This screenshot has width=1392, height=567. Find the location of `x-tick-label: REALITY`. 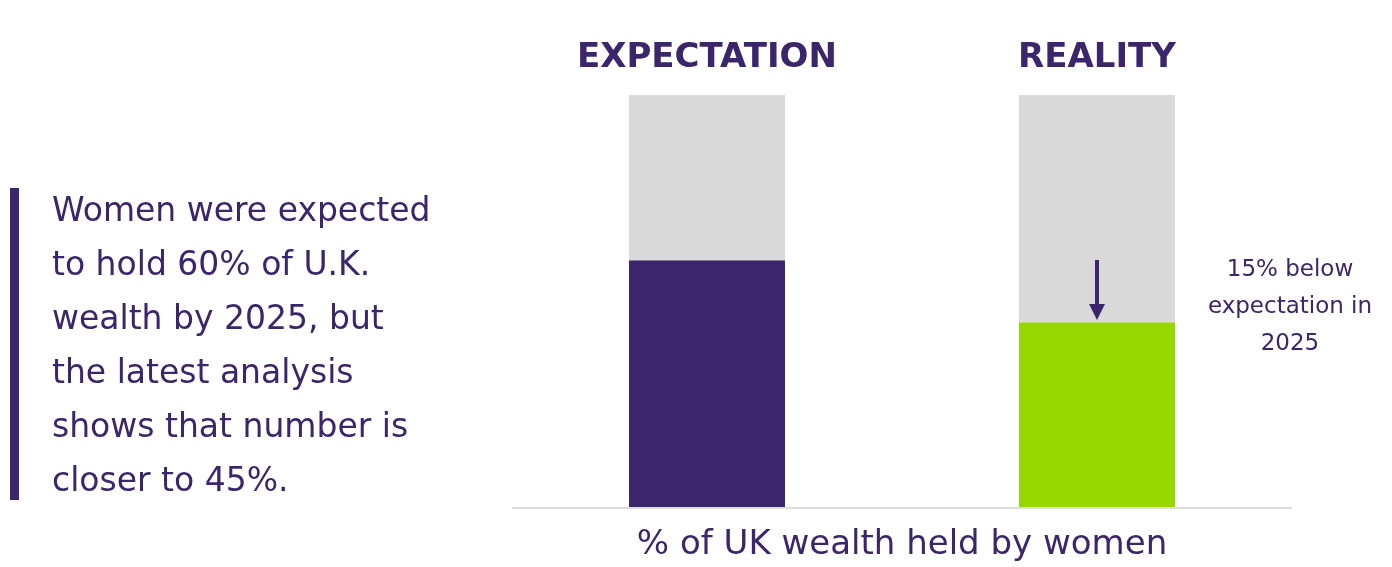

x-tick-label: REALITY is located at coordinates (1097, 55).